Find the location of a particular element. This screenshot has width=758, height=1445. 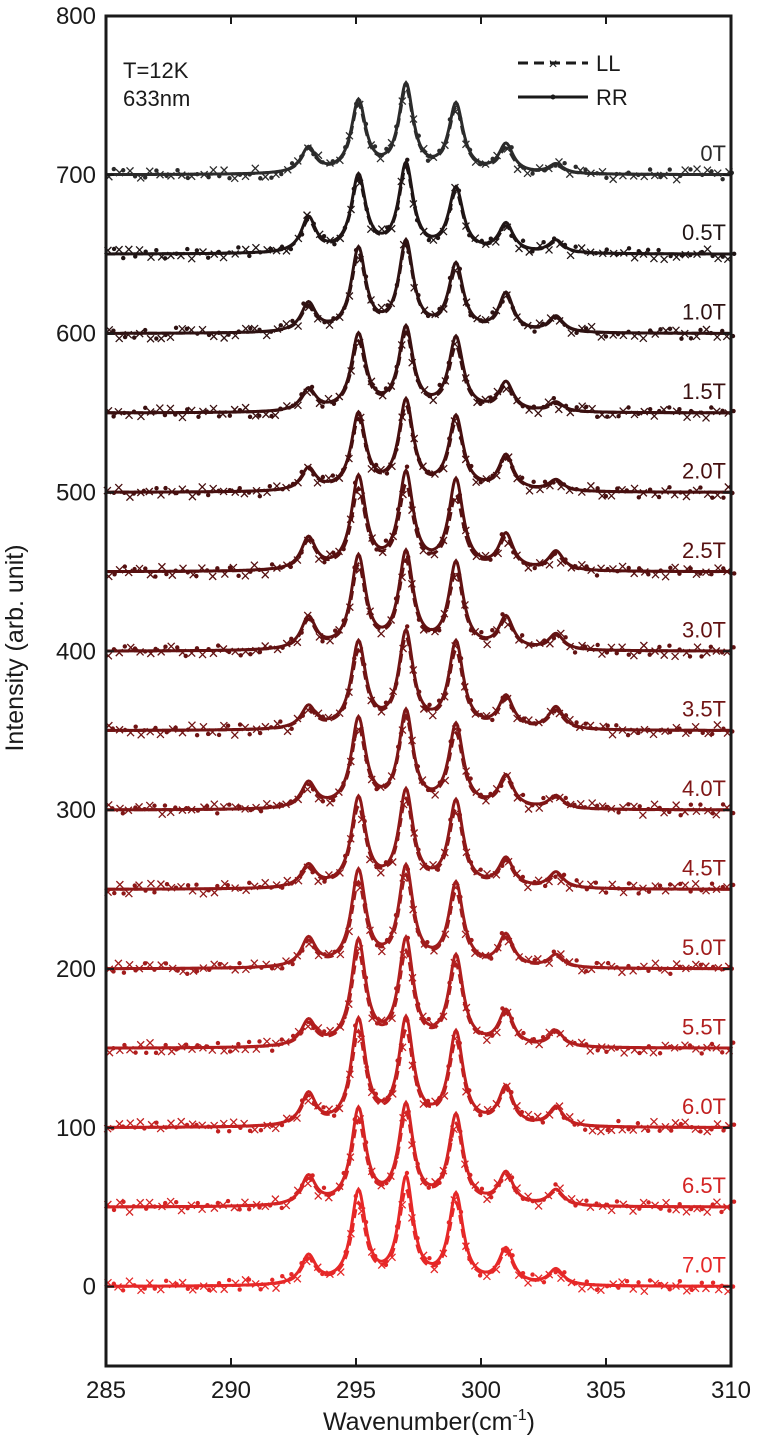

marker-LL-3.5T is located at coordinates (507, 698).